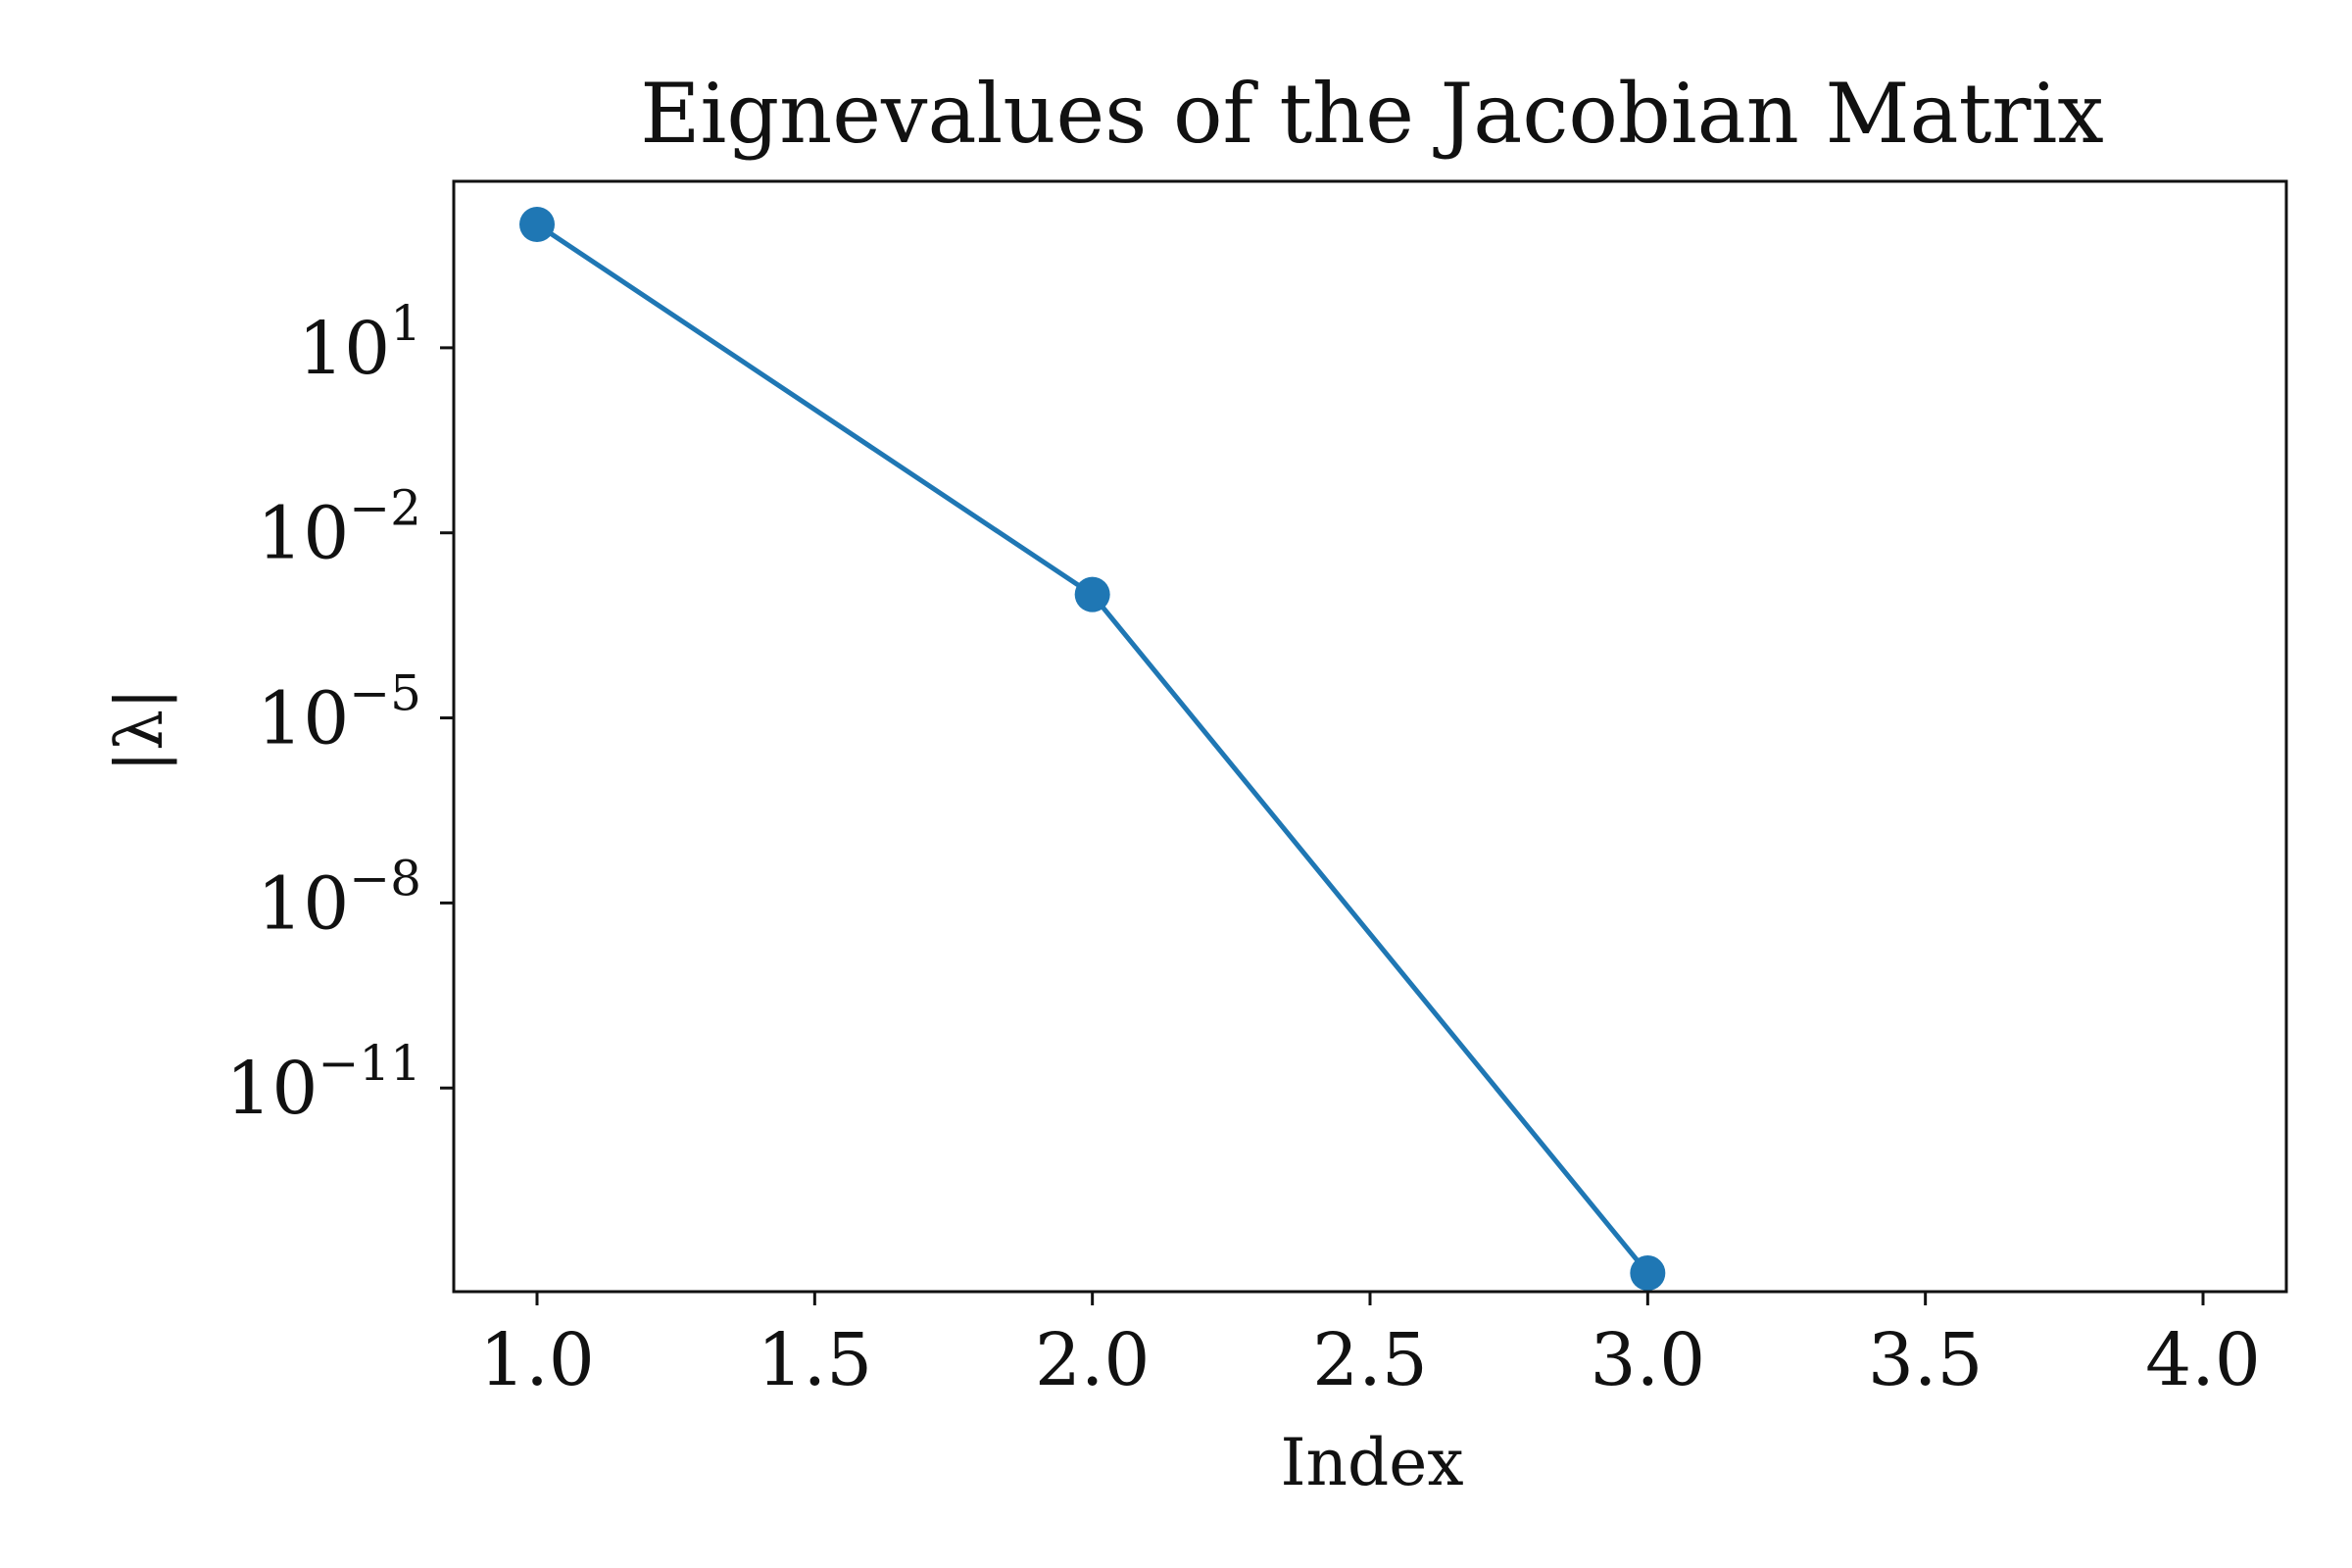  What do you see at coordinates (1370, 1360) in the screenshot?
I see `x-tick-label: 2.5` at bounding box center [1370, 1360].